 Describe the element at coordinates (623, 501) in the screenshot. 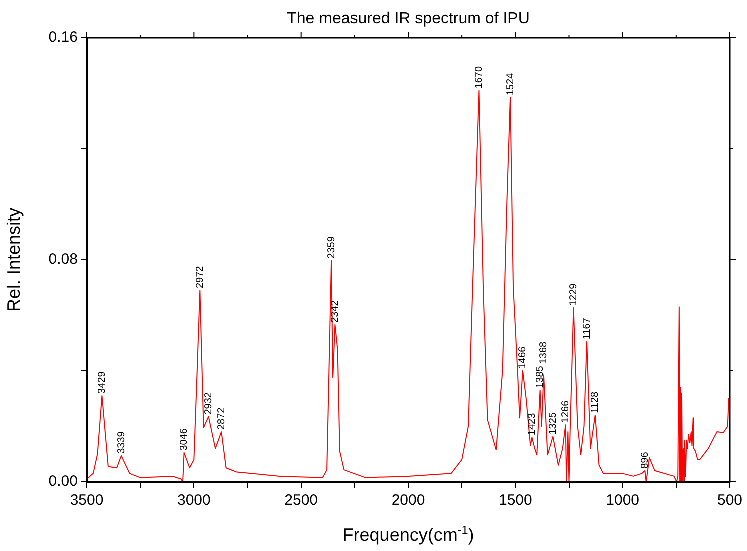

I see `x-tick-label: 1000` at that location.